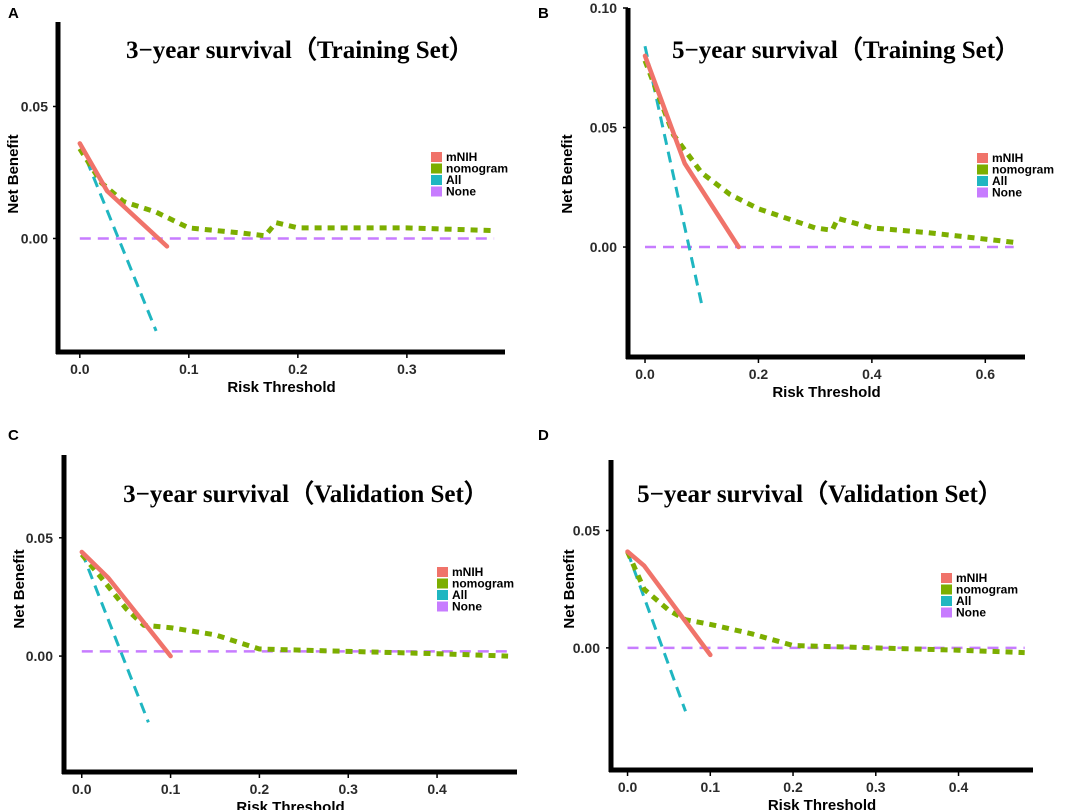 This screenshot has height=810, width=1084. Describe the element at coordinates (543, 435) in the screenshot. I see `panel-label: D` at that location.